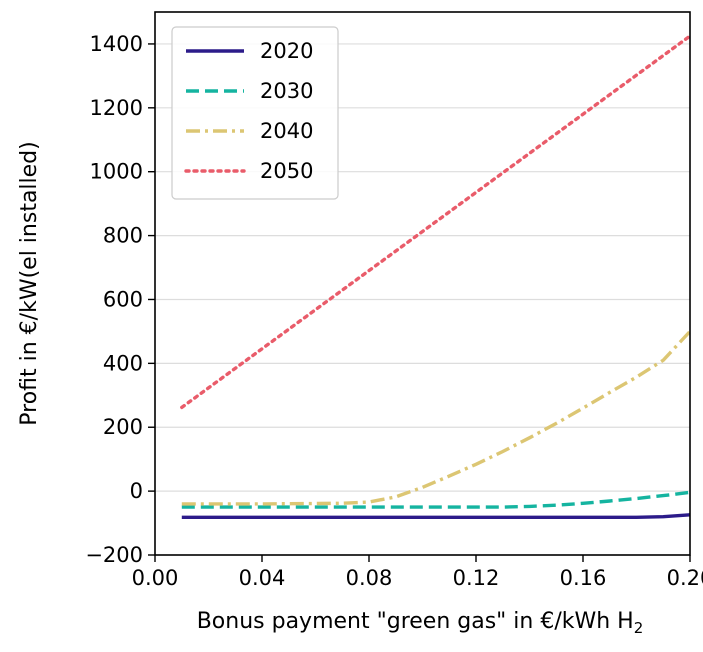  I want to click on legend-box, so click(255, 113).